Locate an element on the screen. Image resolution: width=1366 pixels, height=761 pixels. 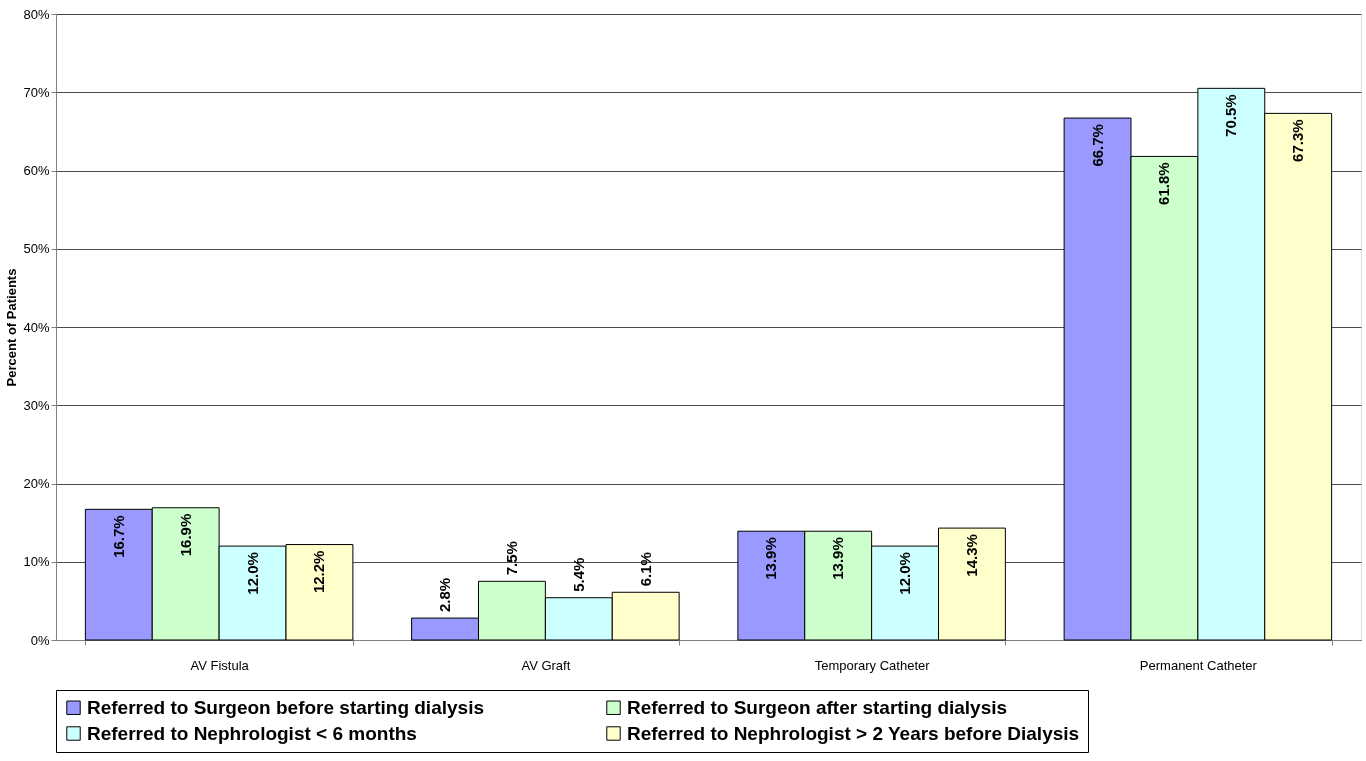
y-tick-label: 80% is located at coordinates (36, 14).